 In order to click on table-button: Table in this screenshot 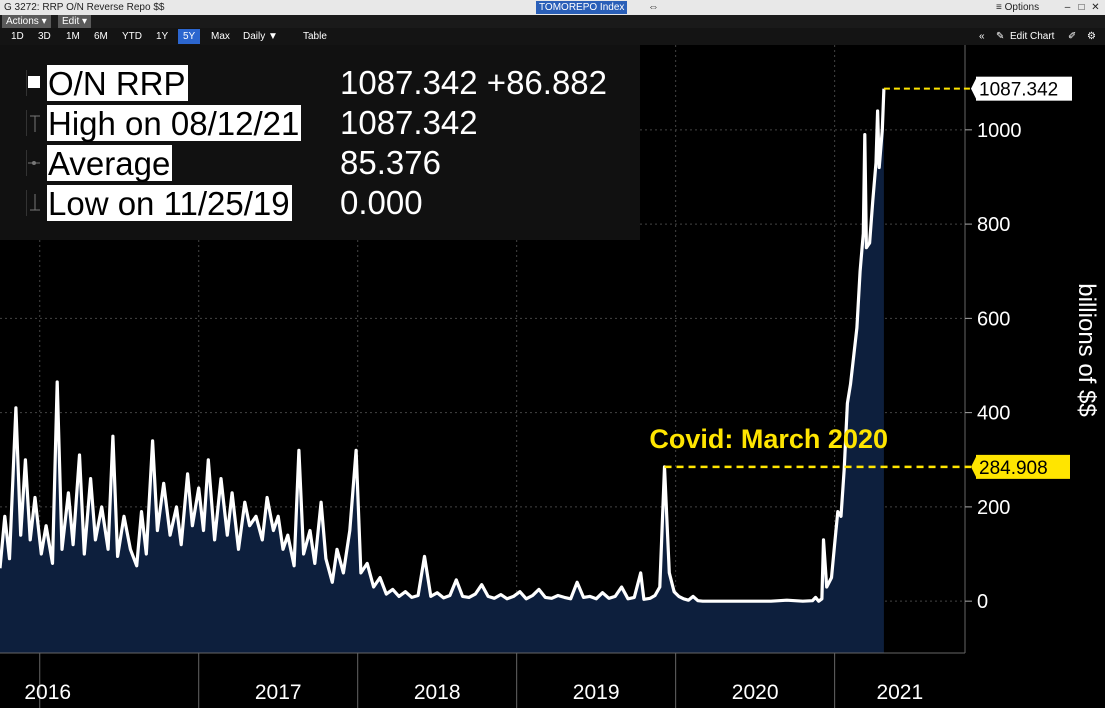, I will do `click(315, 36)`.